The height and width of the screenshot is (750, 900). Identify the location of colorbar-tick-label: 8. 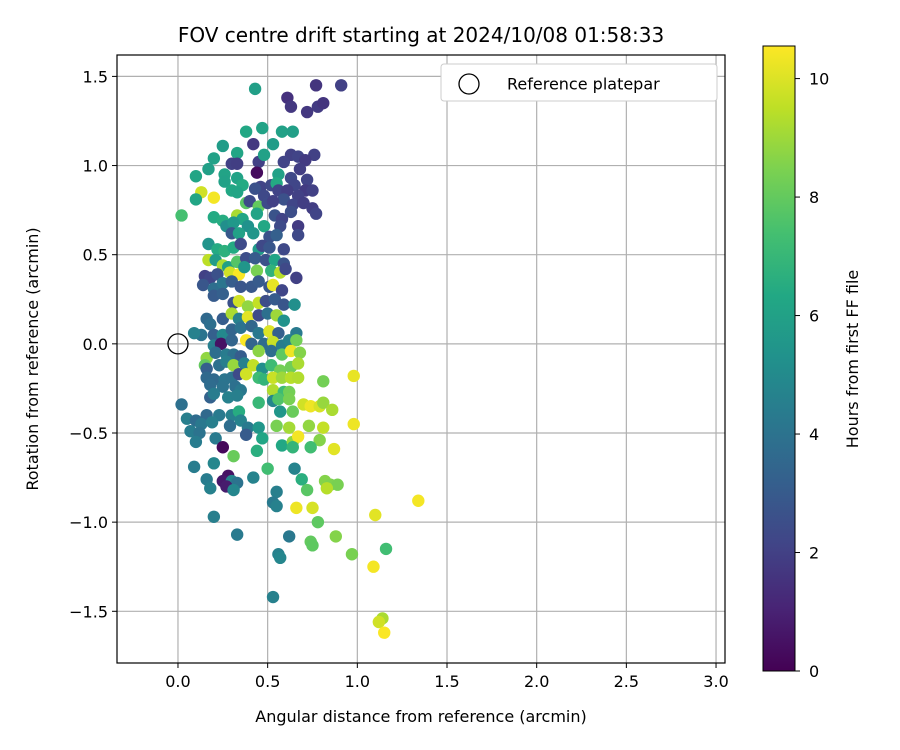
(814, 197).